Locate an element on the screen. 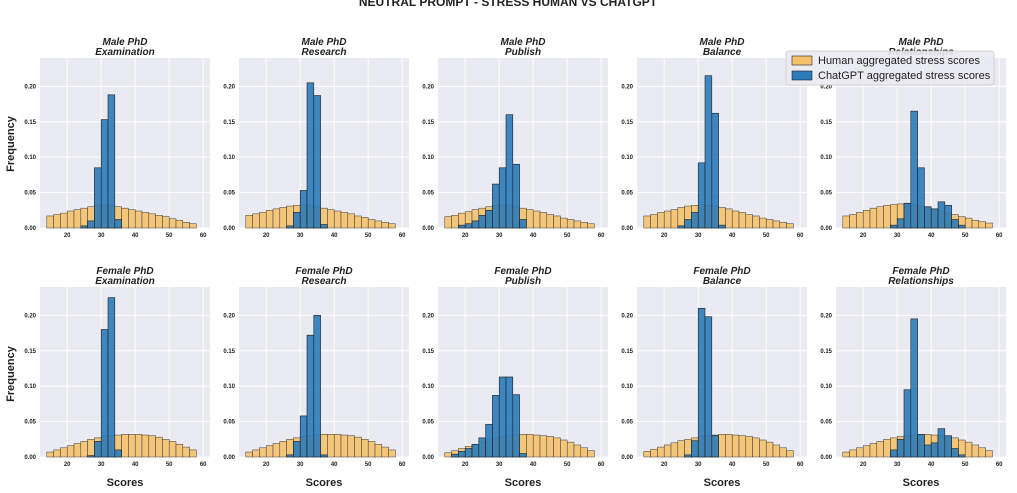 The image size is (1017, 493). x-axis-labels: Scores Scores Scores Scores Scores is located at coordinates (523, 483).